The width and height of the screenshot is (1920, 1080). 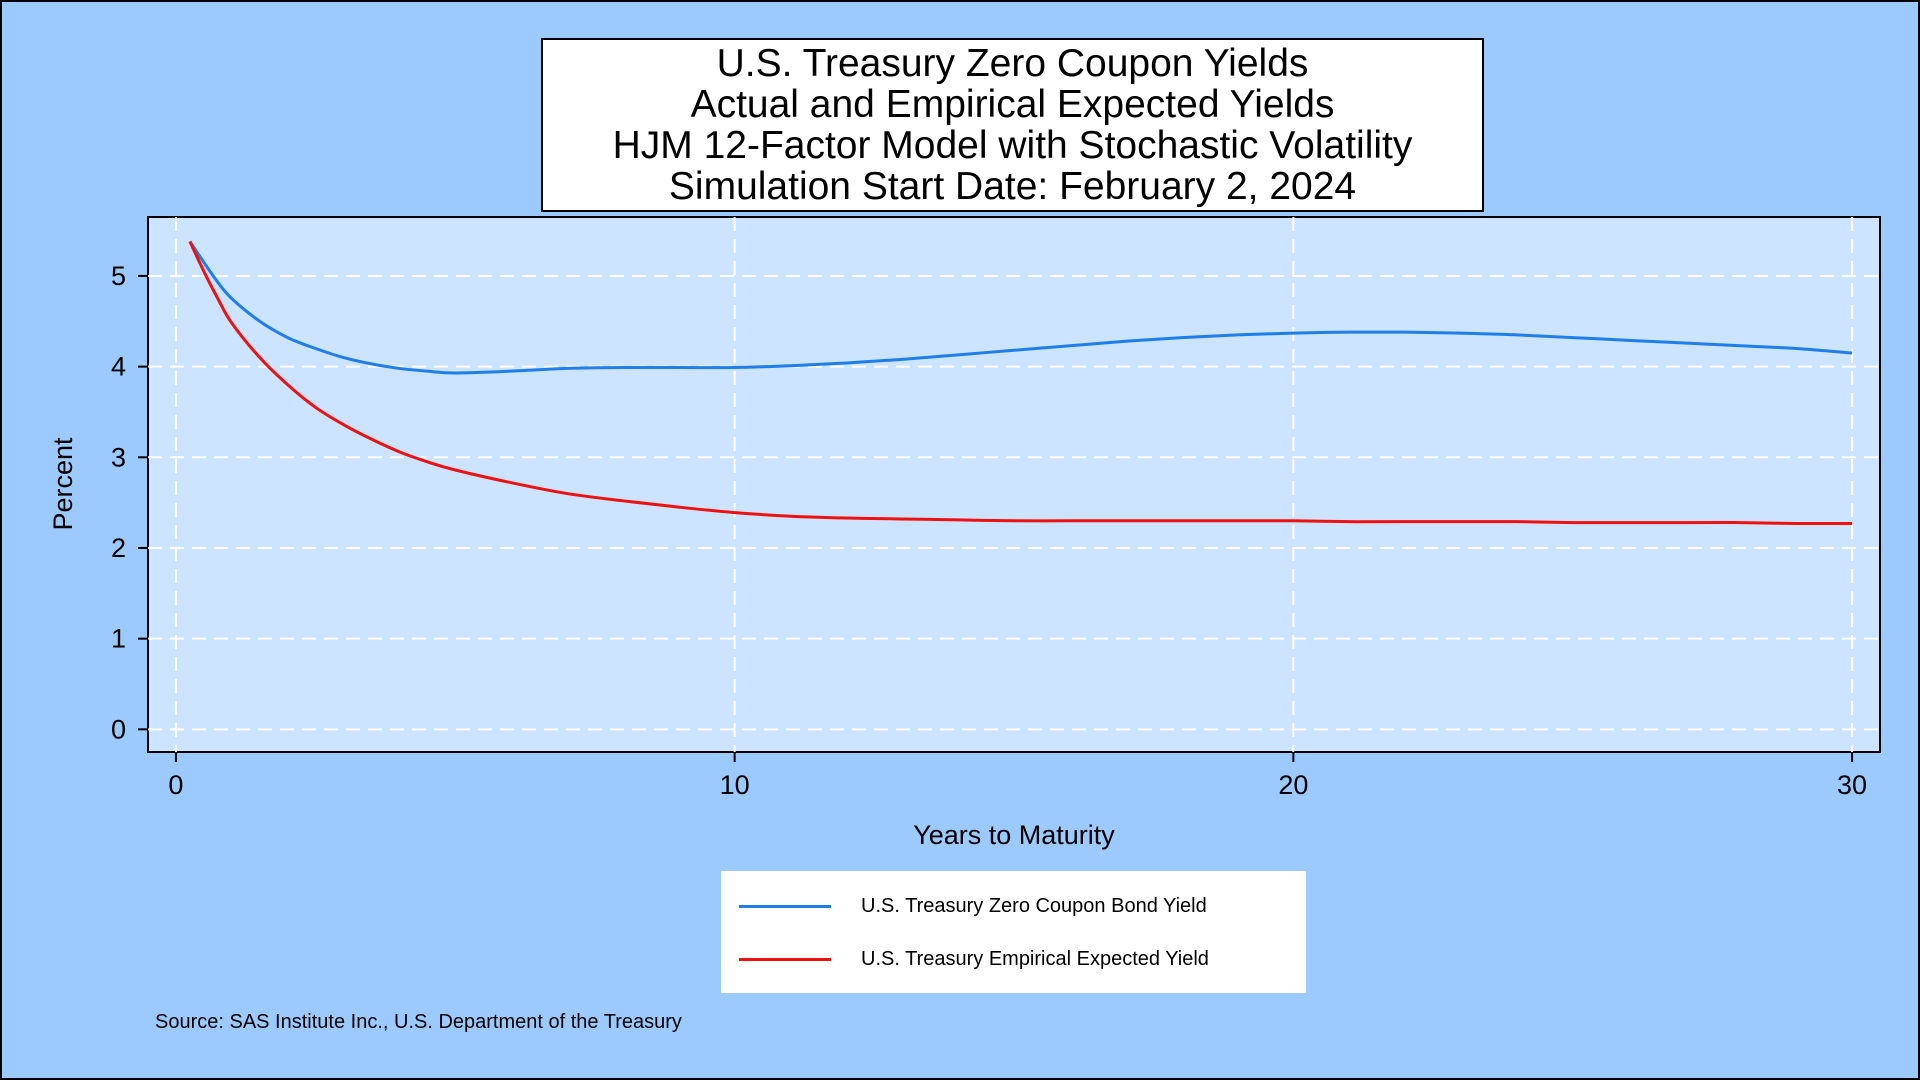 I want to click on x-tick-label: 30, so click(x=1852, y=785).